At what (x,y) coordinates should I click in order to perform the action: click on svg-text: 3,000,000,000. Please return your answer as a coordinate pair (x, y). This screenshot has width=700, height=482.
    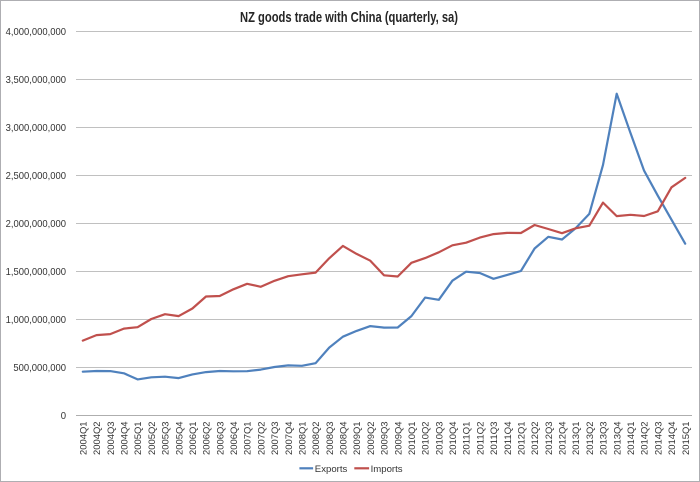
    Looking at the image, I should click on (36, 128).